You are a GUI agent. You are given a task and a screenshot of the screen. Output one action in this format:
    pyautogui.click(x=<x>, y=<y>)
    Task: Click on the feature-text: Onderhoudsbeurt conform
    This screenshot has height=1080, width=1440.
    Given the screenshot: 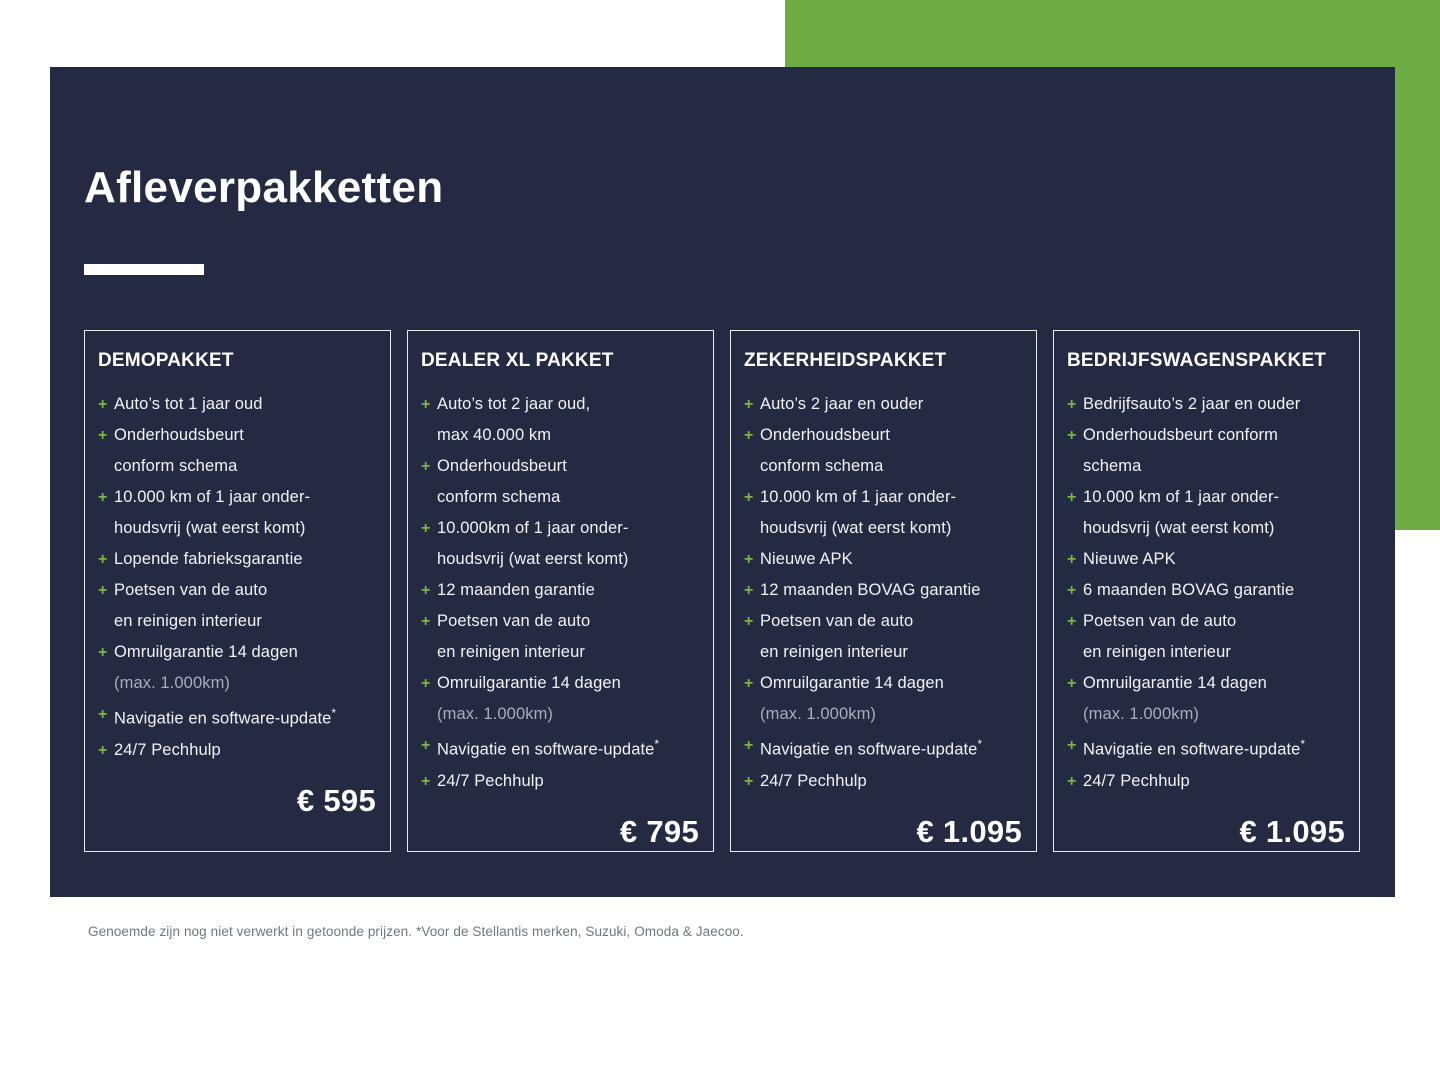 What is the action you would take?
    pyautogui.click(x=1180, y=435)
    